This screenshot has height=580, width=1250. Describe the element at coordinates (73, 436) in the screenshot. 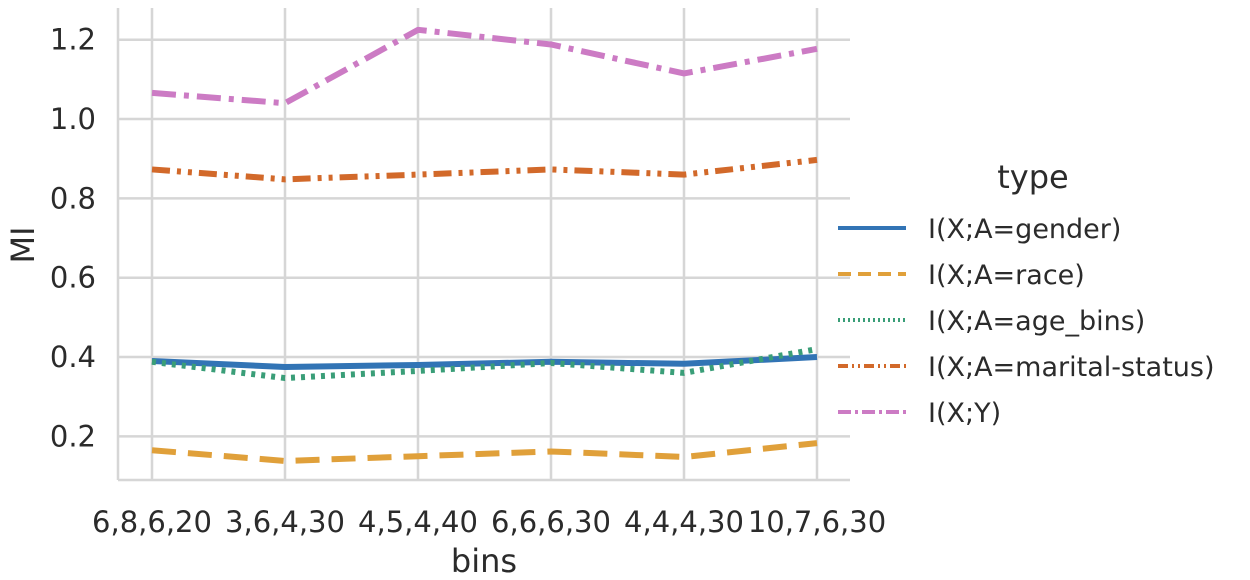

I see `y-tick-label: 0.2` at that location.